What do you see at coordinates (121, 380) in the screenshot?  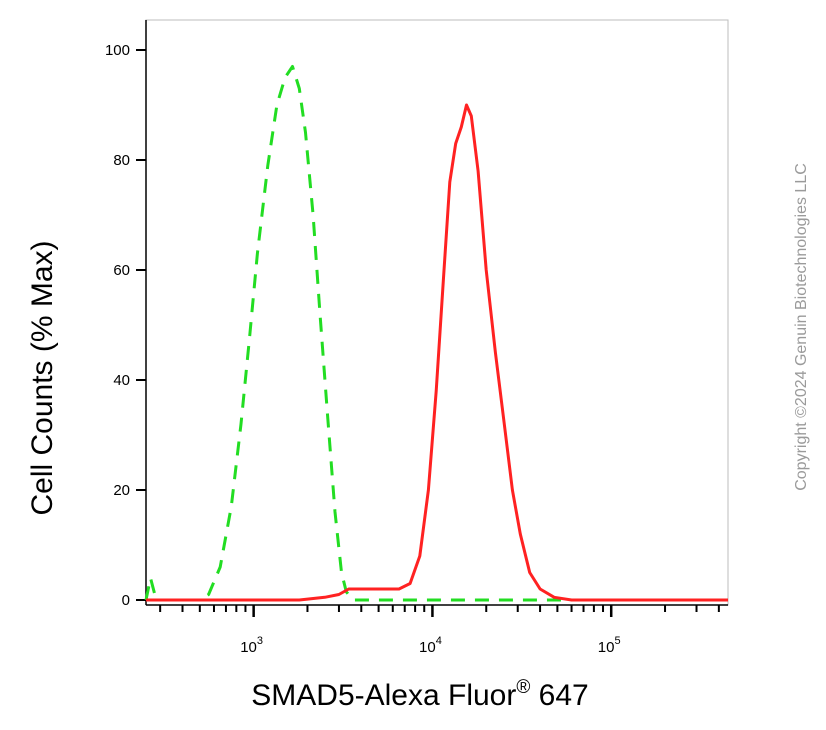 I see `y-tick-label: 40` at bounding box center [121, 380].